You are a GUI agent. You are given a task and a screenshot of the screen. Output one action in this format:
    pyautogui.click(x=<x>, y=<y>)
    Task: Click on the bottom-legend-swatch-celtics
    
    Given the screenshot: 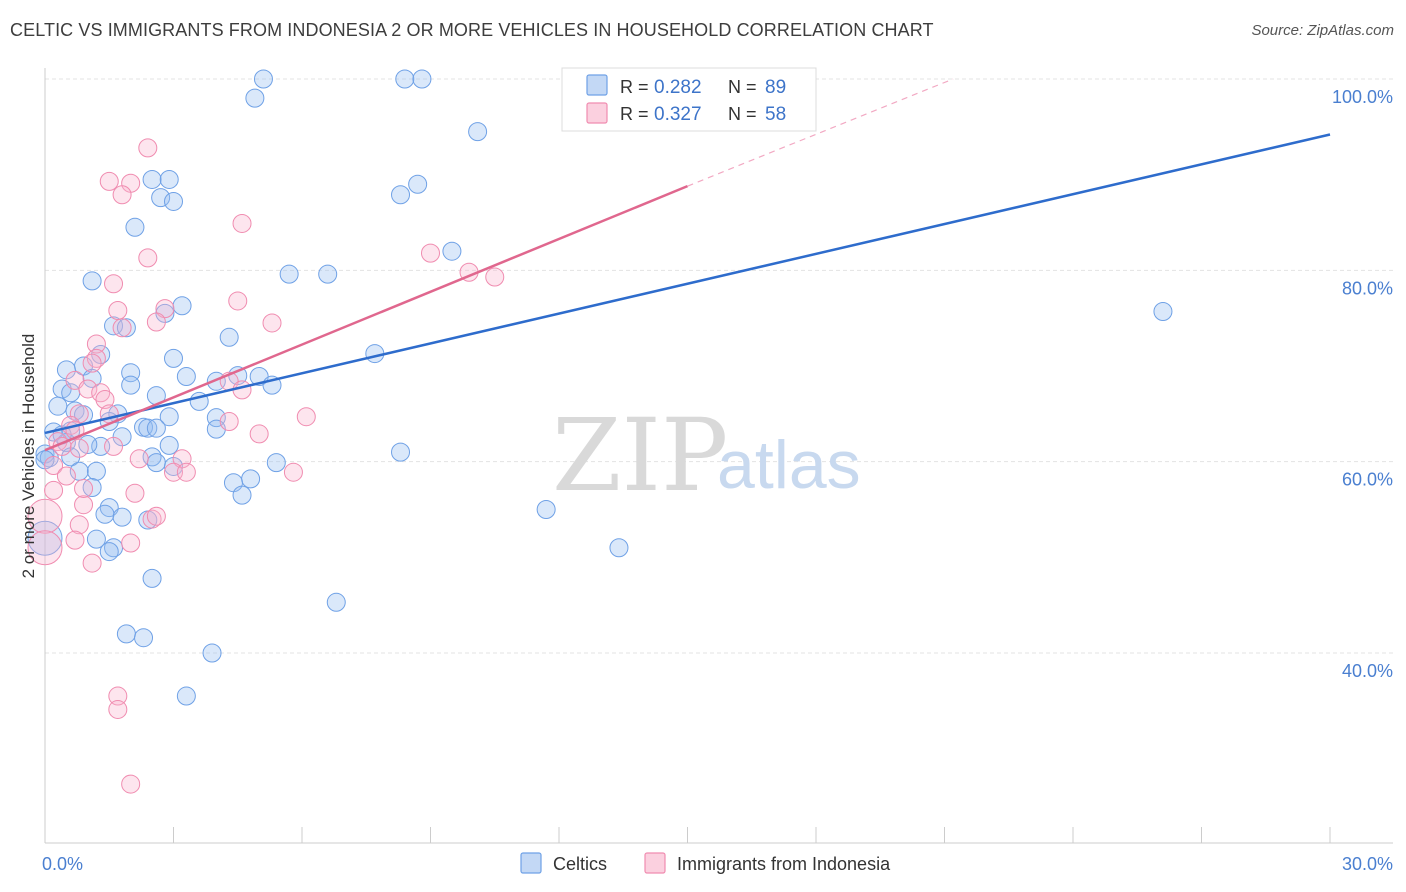 What is the action you would take?
    pyautogui.click(x=531, y=863)
    